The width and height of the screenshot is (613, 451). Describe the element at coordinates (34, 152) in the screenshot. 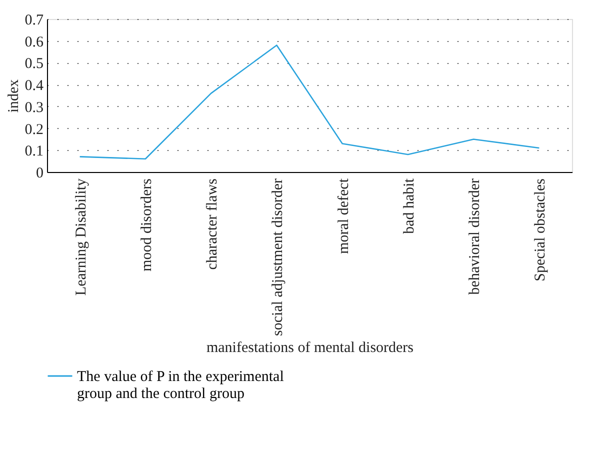

I see `y-tick-label: 0.1` at that location.